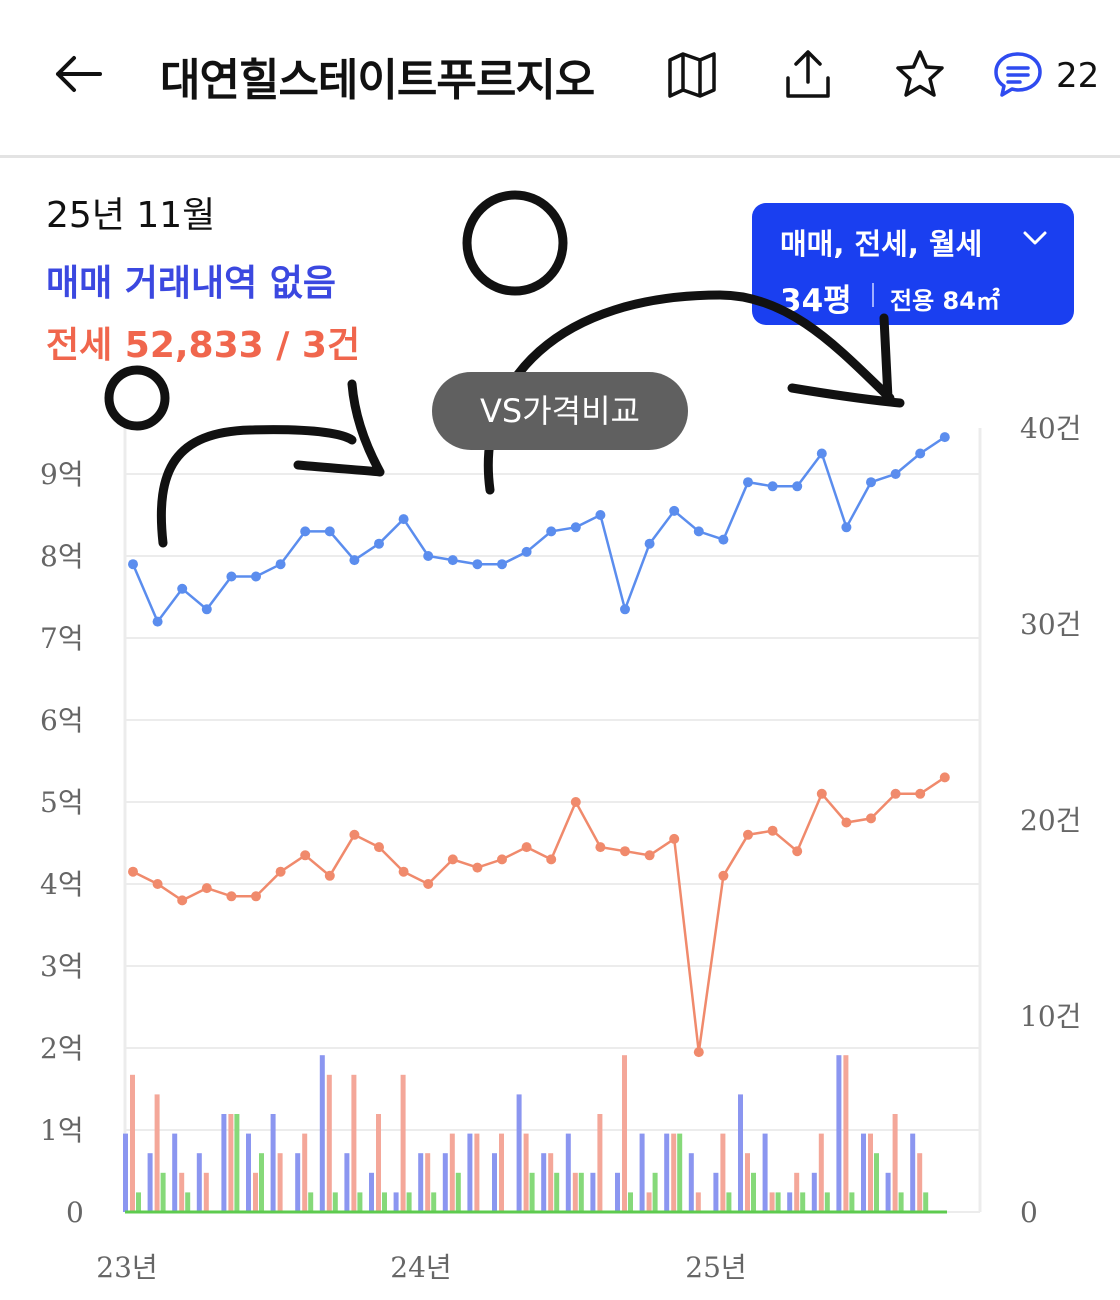 The height and width of the screenshot is (1300, 1120). What do you see at coordinates (75, 1212) in the screenshot?
I see `y-tick-label: 0` at bounding box center [75, 1212].